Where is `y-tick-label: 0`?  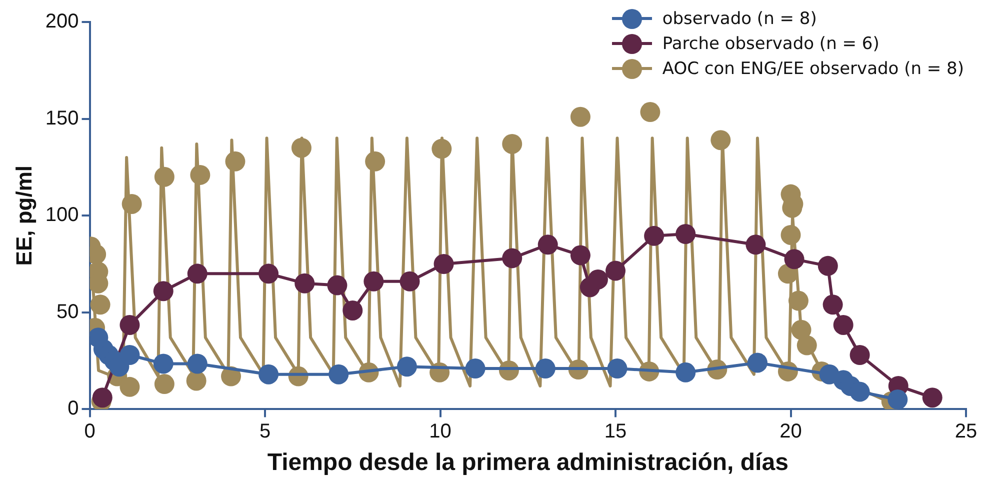
y-tick-label: 0 is located at coordinates (73, 409).